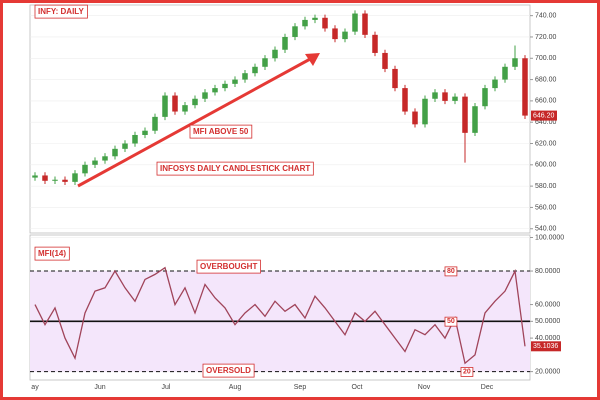 This screenshot has width=600, height=400. Describe the element at coordinates (312, 59) in the screenshot. I see `arrow-head` at that location.